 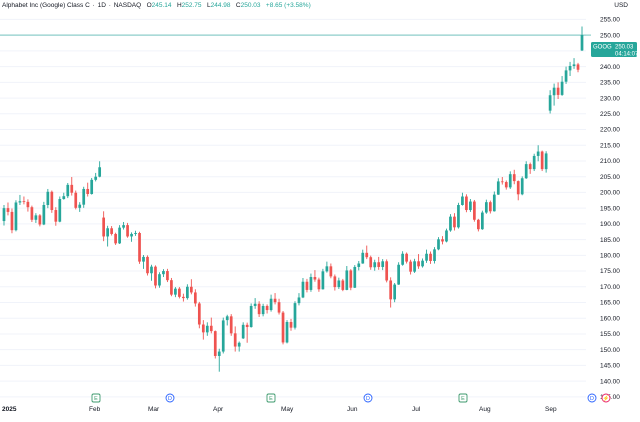 I want to click on currency-label: USD, so click(x=621, y=5).